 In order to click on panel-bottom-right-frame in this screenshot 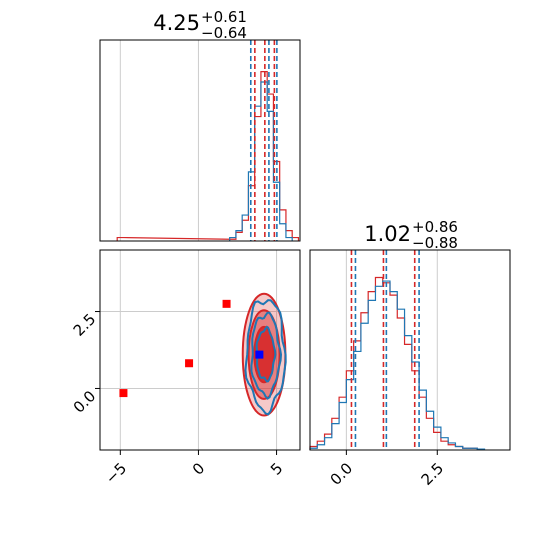, I will do `click(410, 350)`.